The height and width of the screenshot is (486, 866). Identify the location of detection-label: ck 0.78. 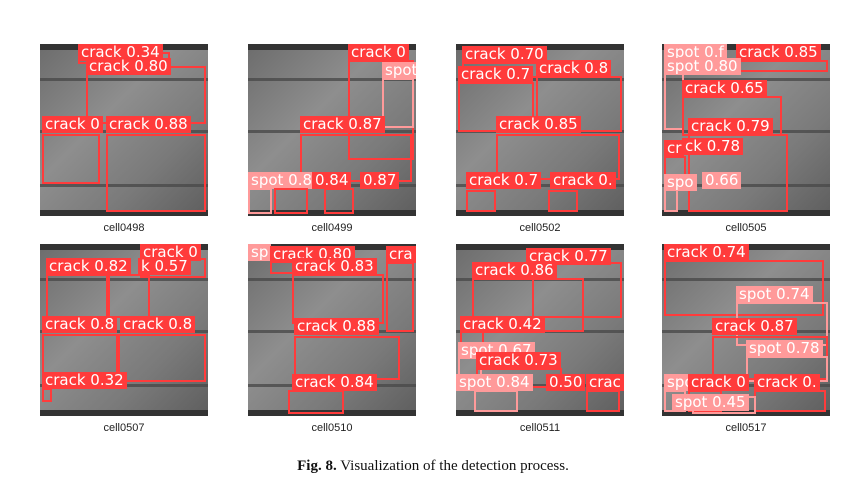
(713, 146).